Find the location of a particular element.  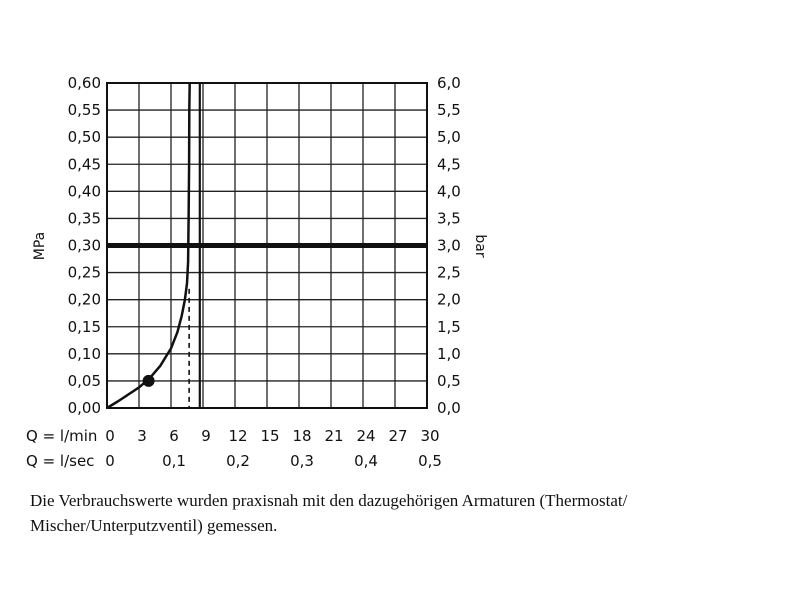

y-left-tick-label: 0,35 is located at coordinates (84, 218).